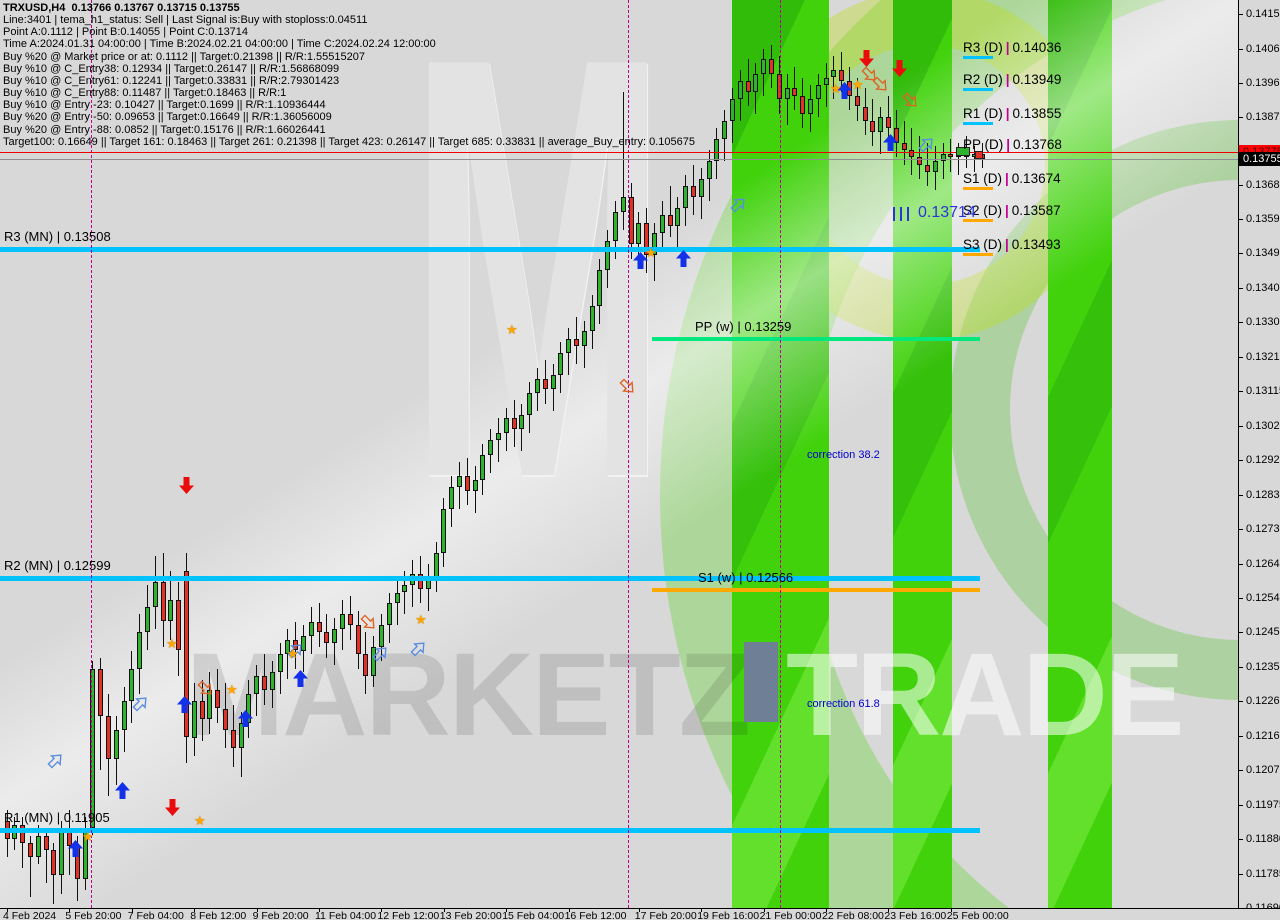  What do you see at coordinates (57, 817) in the screenshot?
I see `monthly-pivot-label: R1 (MN) | 0.11905` at bounding box center [57, 817].